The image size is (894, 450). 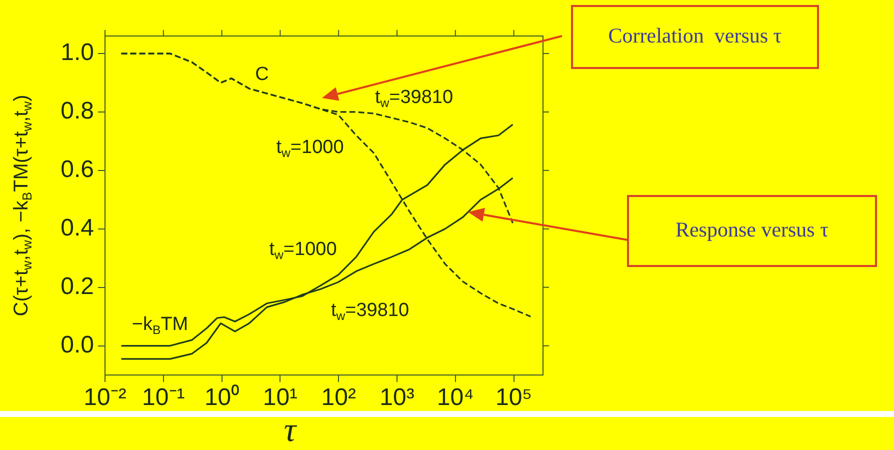 What do you see at coordinates (105, 398) in the screenshot?
I see `x-tick-label: 10⁻²` at bounding box center [105, 398].